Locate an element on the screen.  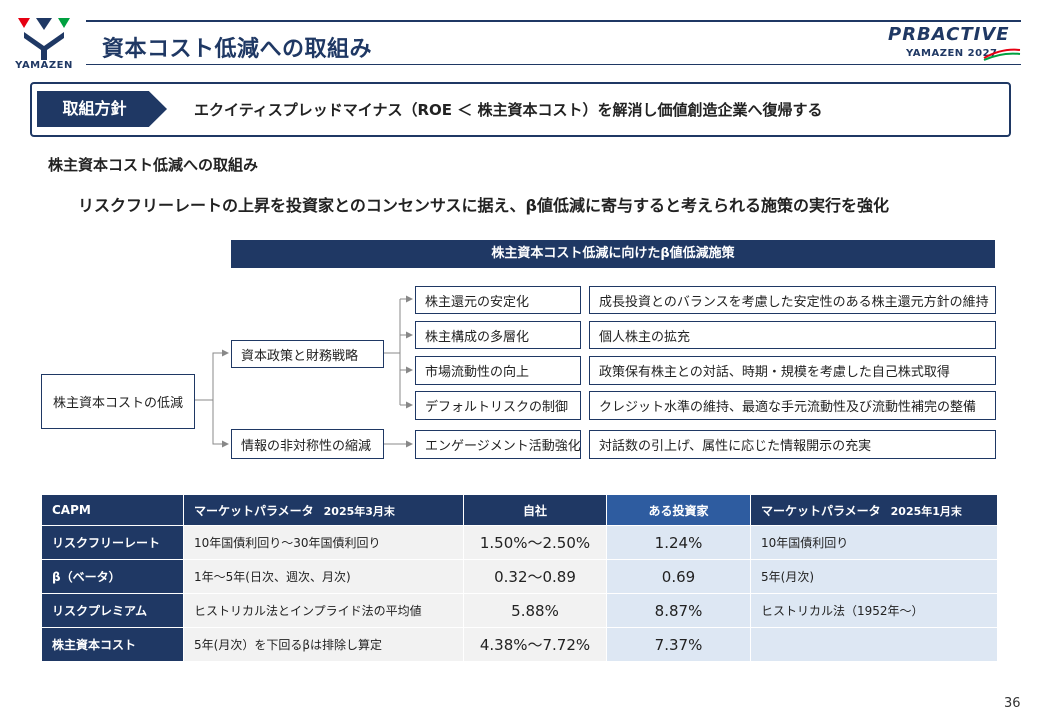
plan-logo-swoosh-icon is located at coordinates (1002, 54).